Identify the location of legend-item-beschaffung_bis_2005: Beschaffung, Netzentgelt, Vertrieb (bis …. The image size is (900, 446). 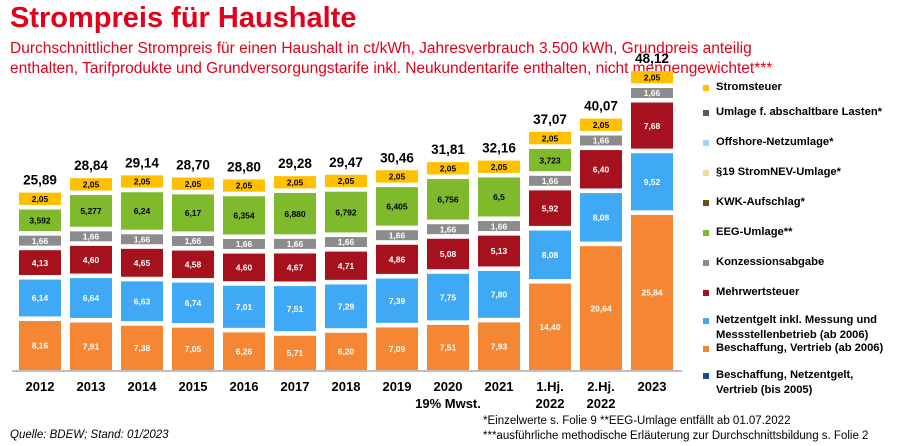
(799, 383).